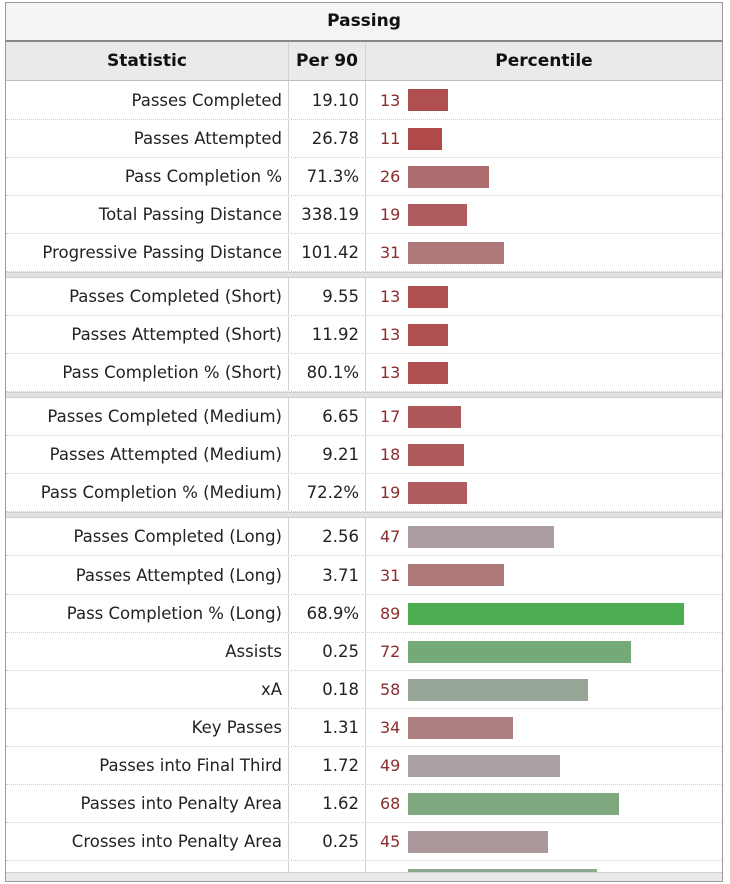 This screenshot has height=884, width=730. I want to click on table-row: Passes Attempted (Long) 3.71 31, so click(364, 575).